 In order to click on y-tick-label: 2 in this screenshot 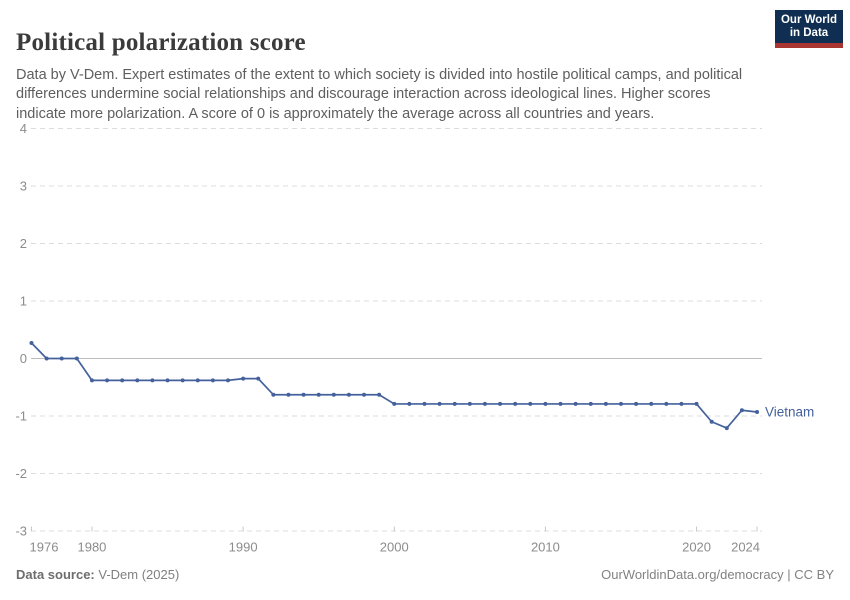, I will do `click(23, 243)`.